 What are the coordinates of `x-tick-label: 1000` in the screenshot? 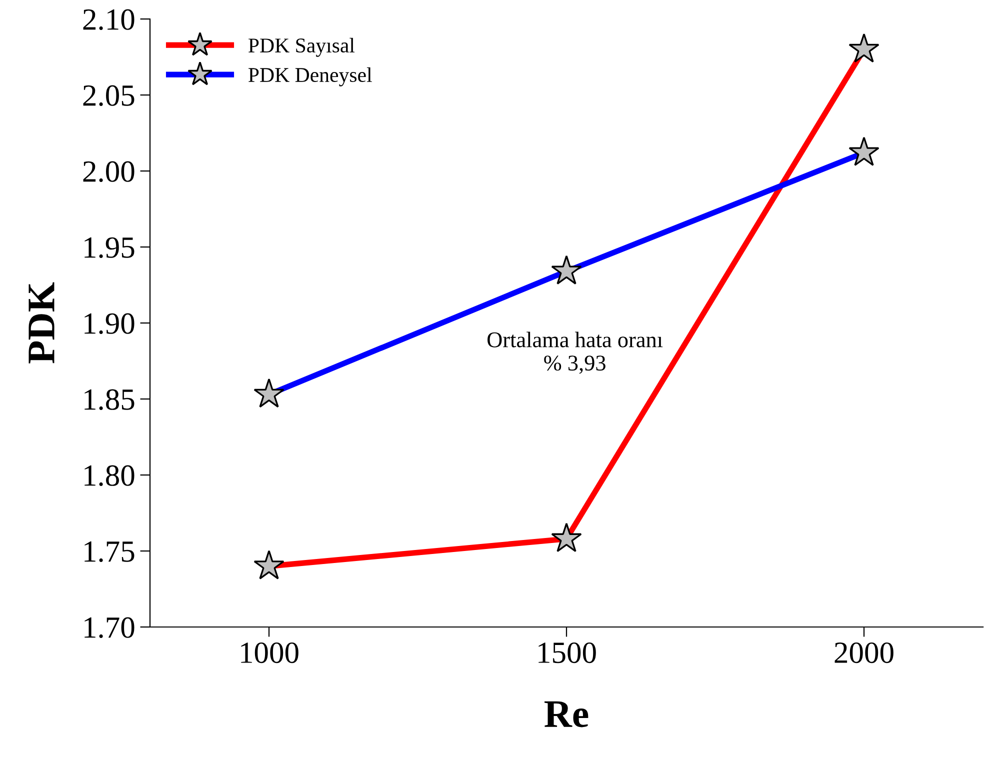 It's located at (269, 653).